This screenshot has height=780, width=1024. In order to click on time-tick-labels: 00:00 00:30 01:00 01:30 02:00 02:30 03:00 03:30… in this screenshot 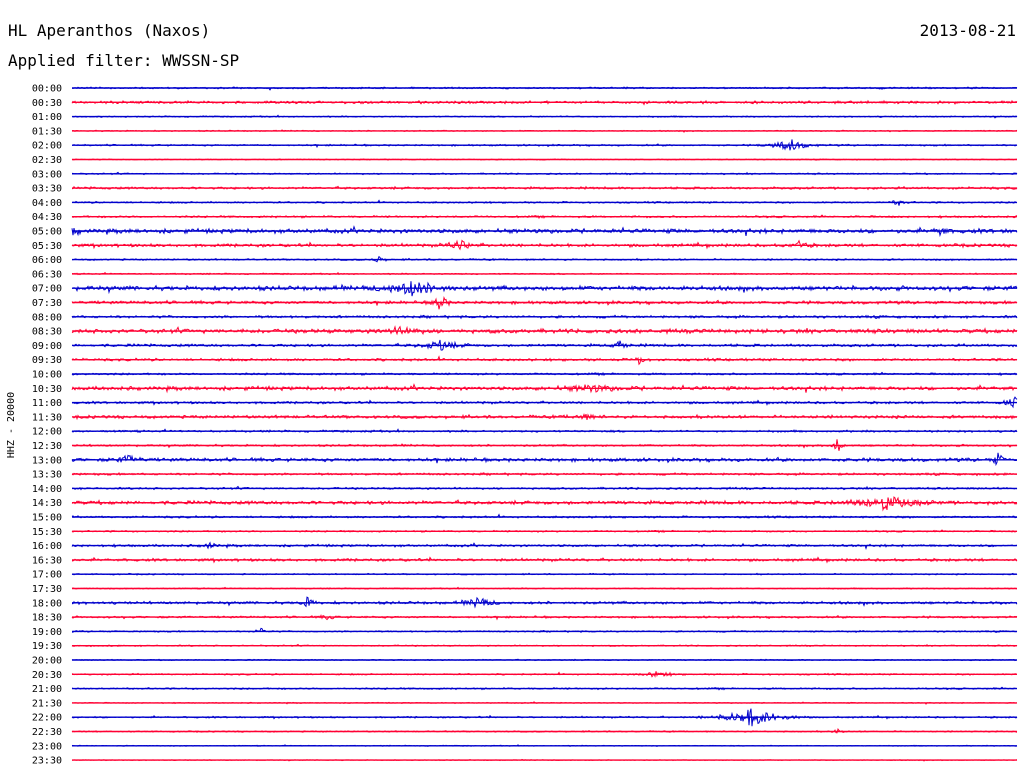, I will do `click(47, 425)`.